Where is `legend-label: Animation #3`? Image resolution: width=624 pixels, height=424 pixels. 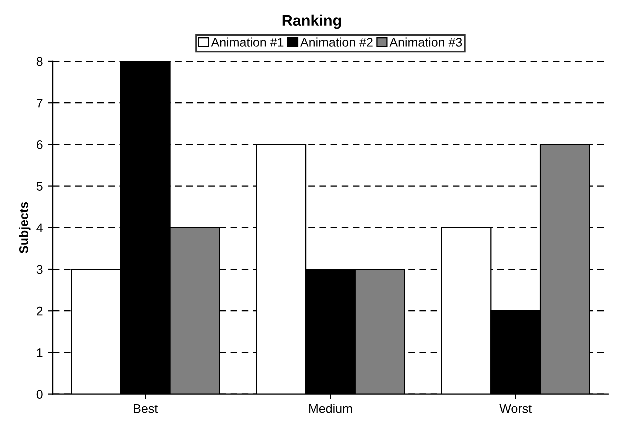
legend-label: Animation #3 is located at coordinates (426, 42).